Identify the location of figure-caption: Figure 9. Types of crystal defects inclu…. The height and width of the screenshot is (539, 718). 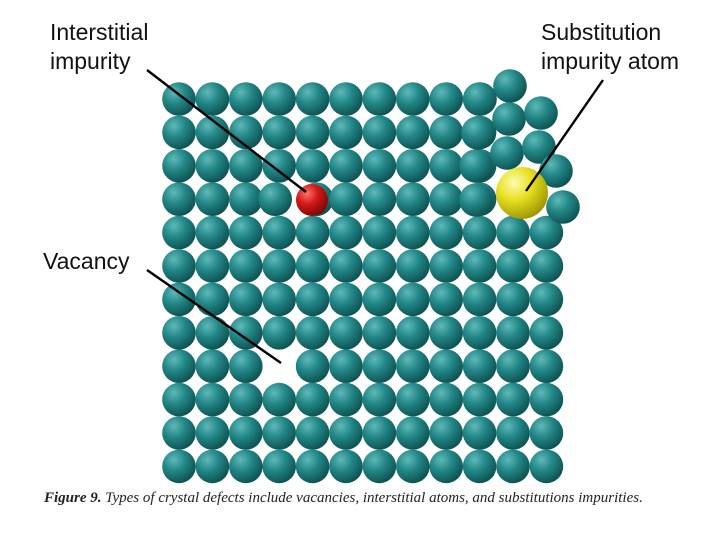
(364, 498).